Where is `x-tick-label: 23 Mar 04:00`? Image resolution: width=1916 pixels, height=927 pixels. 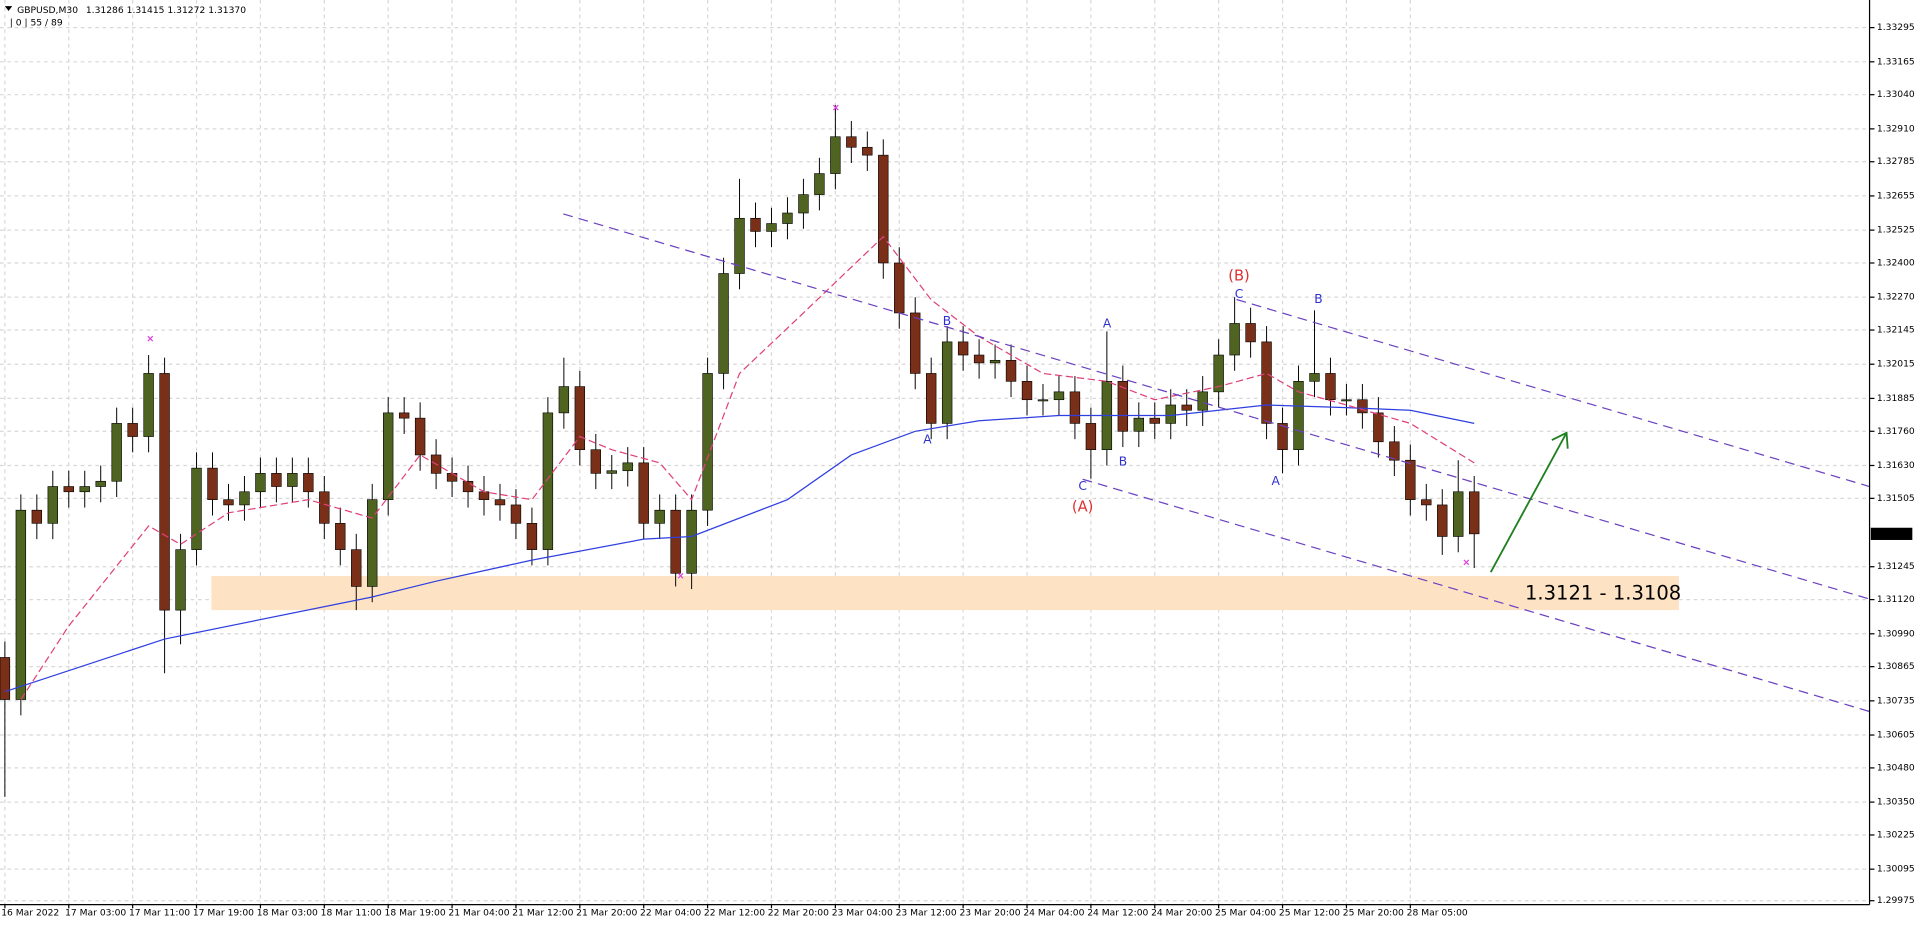 x-tick-label: 23 Mar 04:00 is located at coordinates (862, 913).